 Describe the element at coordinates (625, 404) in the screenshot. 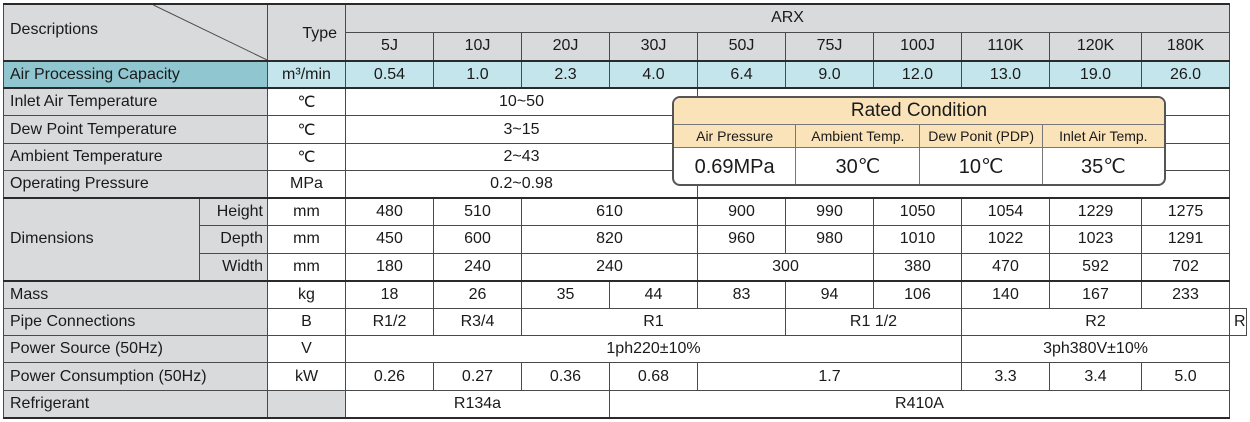

I see `refrigerant-row: Refrigerant R134a R410A` at that location.